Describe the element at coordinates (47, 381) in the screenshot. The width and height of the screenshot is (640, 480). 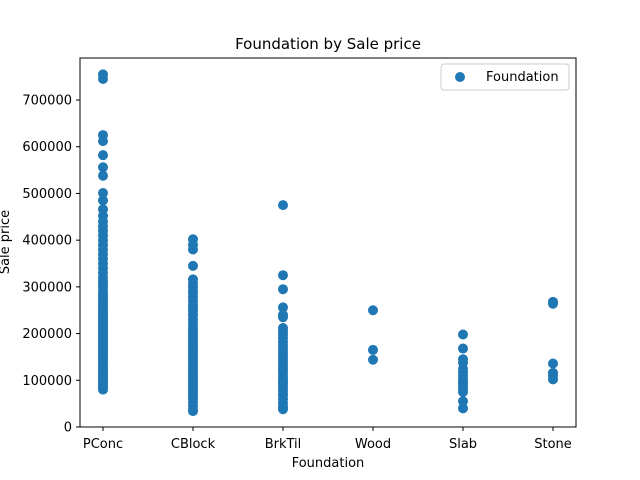
I see `y-tick-label: 100000` at that location.